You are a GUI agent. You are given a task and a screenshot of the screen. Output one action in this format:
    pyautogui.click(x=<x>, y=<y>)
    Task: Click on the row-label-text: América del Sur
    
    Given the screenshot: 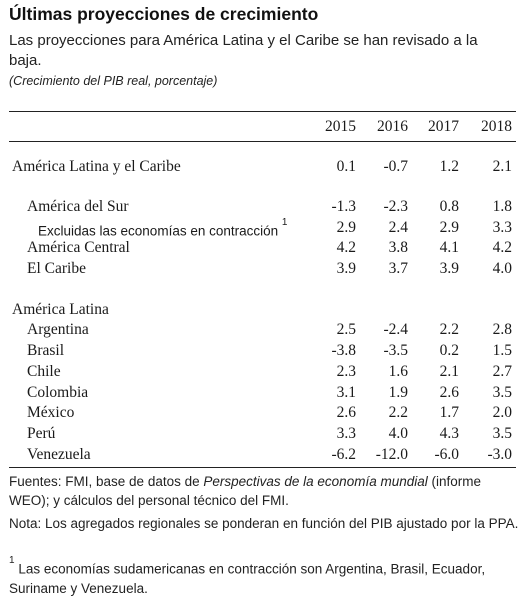 What is the action you would take?
    pyautogui.click(x=78, y=206)
    